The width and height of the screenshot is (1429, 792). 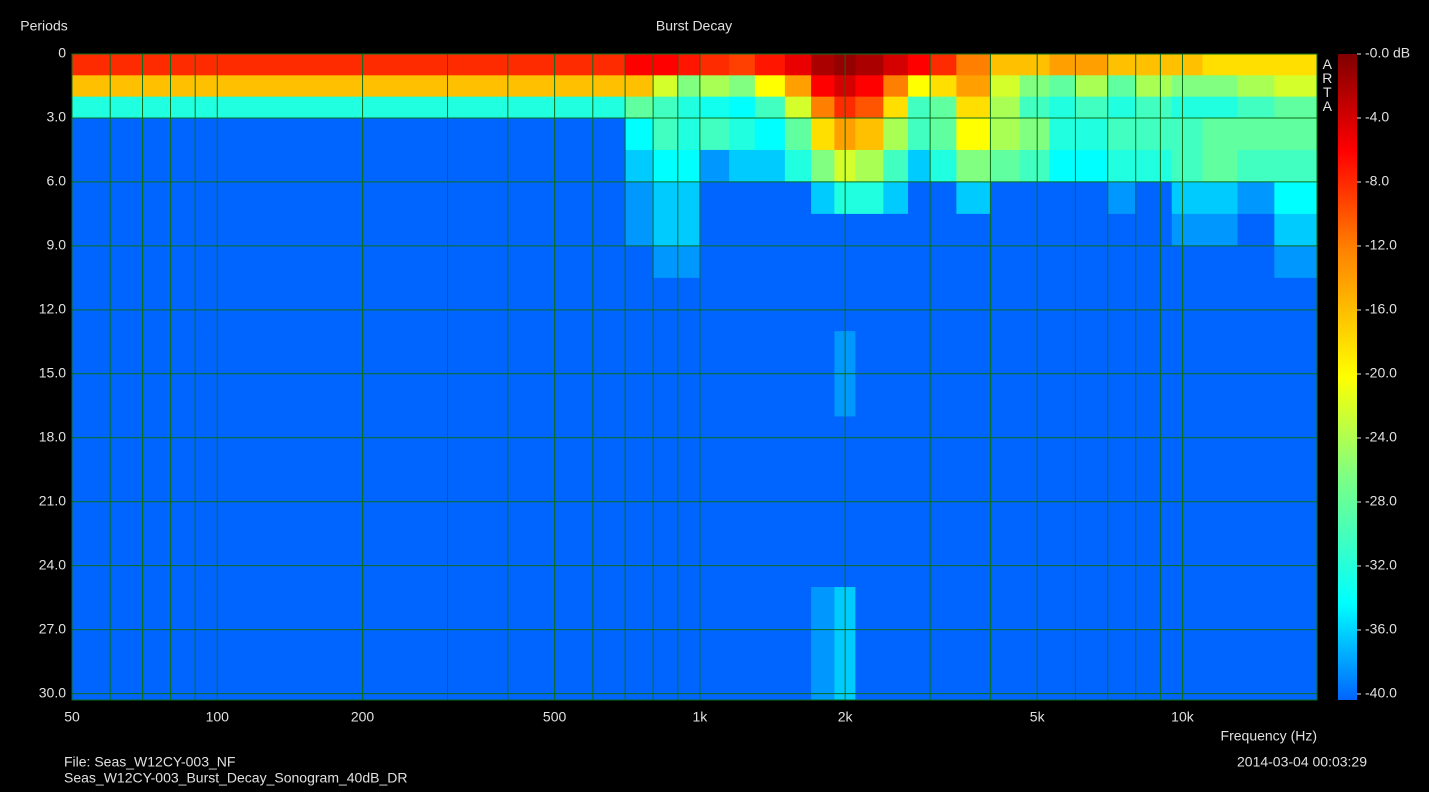 What do you see at coordinates (1387, 53) in the screenshot?
I see `colorbar-tick-label: -0.0 dB` at bounding box center [1387, 53].